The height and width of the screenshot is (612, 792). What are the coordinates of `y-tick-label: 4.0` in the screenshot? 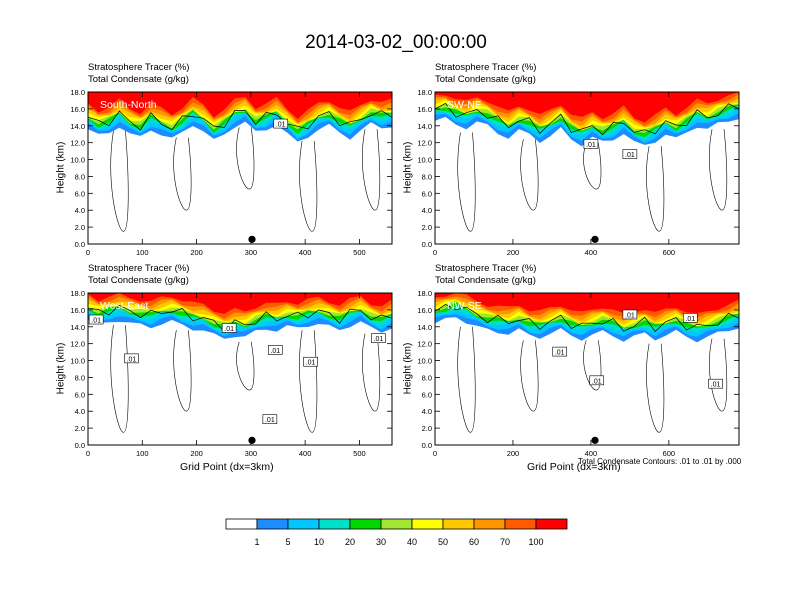 It's located at (80, 411).